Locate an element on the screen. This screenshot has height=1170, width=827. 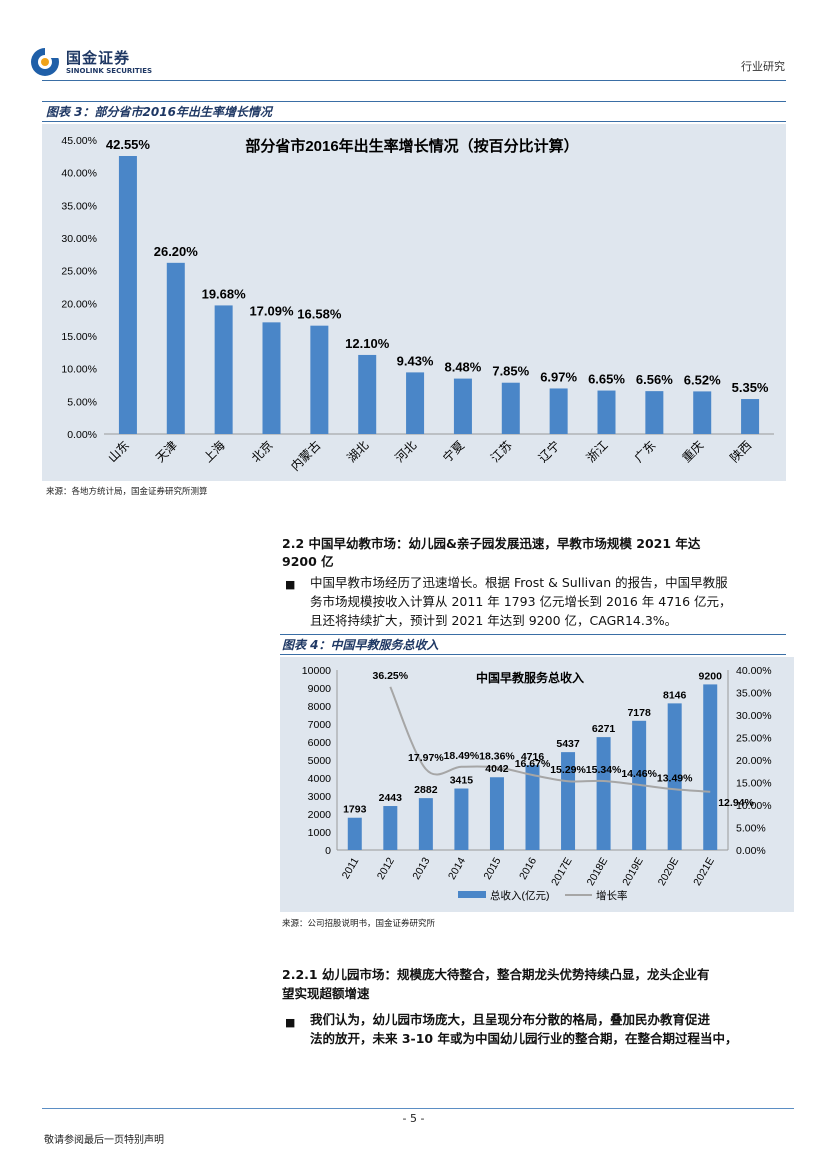
figure4-label-rule is located at coordinates (533, 654).